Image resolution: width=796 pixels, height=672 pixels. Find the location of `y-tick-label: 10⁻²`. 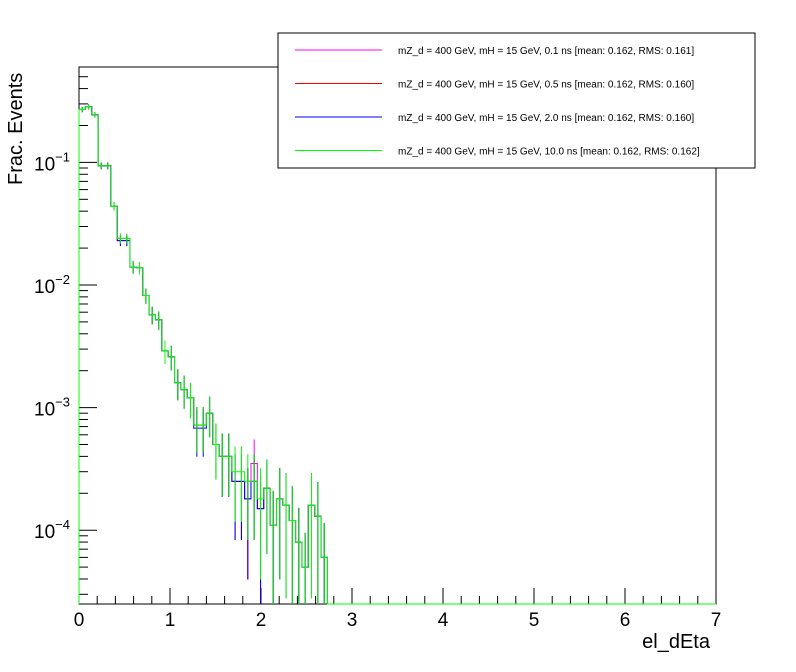

y-tick-label: 10⁻² is located at coordinates (52, 285).